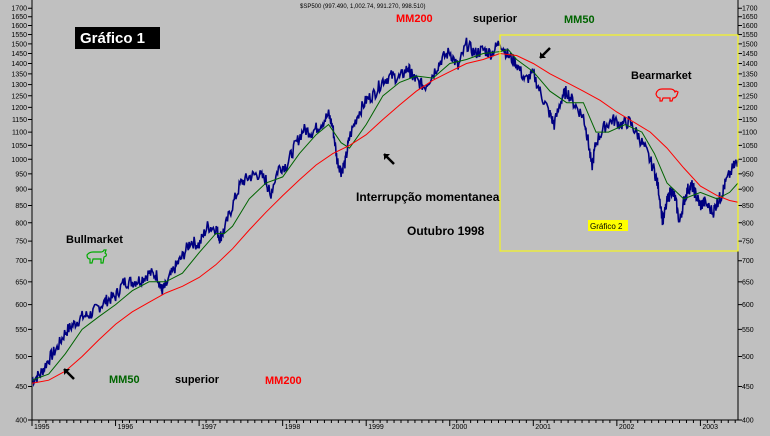 The image size is (770, 436). I want to click on x-tick-label: 2002, so click(627, 427).